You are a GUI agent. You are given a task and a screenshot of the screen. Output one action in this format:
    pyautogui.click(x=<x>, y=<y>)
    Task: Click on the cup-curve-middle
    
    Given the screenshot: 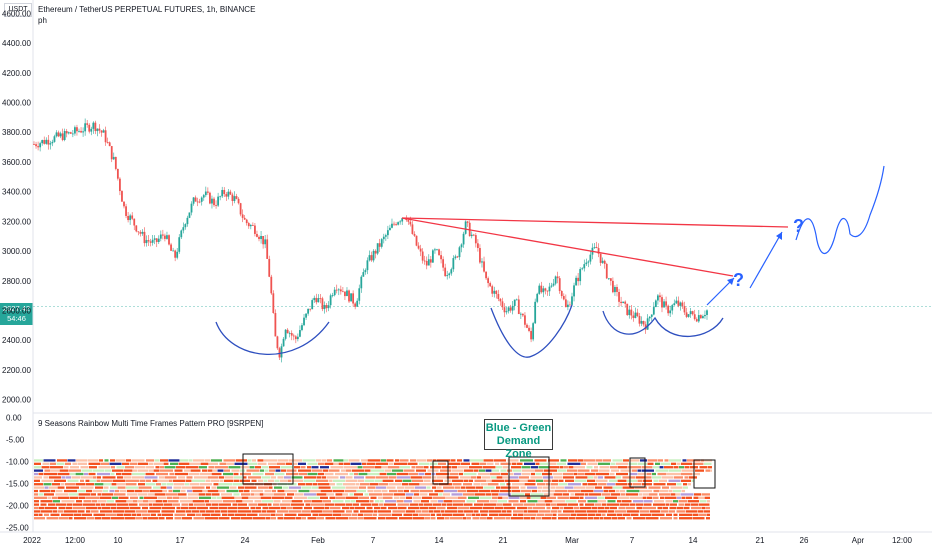 What is the action you would take?
    pyautogui.click(x=531, y=331)
    